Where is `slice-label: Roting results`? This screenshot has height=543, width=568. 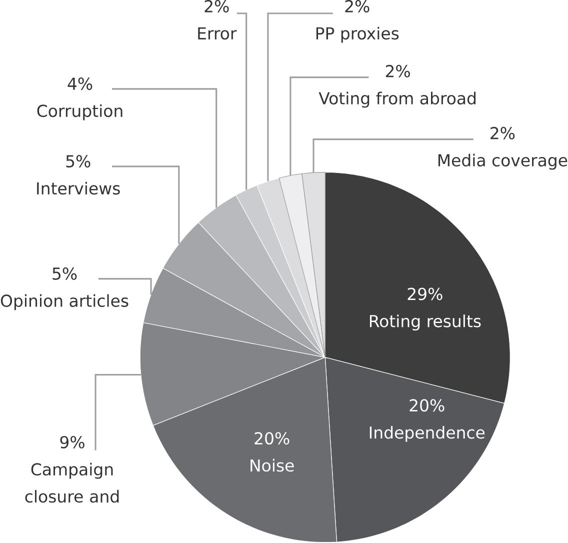
slice-label: Roting results is located at coordinates (425, 322).